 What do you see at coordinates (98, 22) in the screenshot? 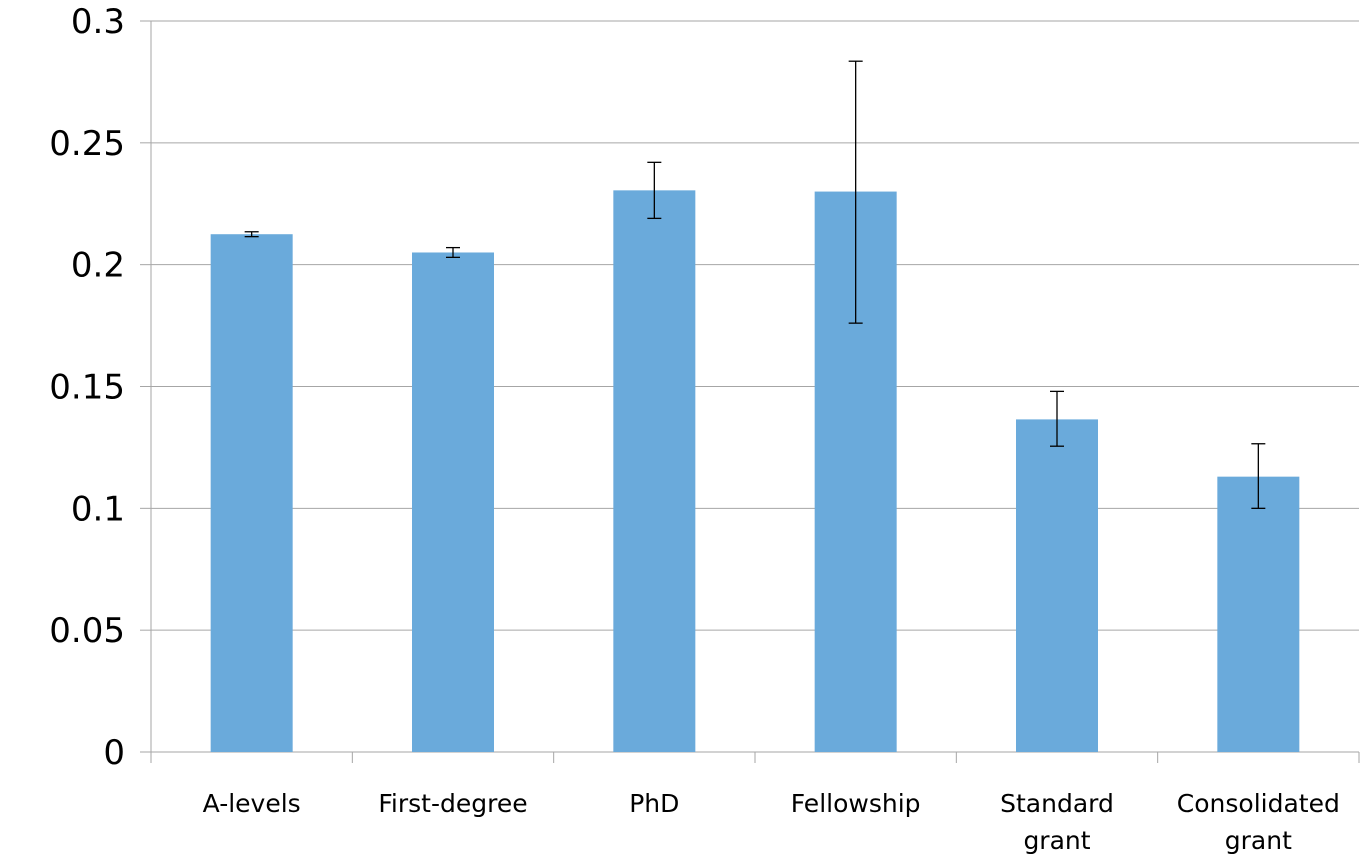
I see `y-tick-label: 0.3` at bounding box center [98, 22].